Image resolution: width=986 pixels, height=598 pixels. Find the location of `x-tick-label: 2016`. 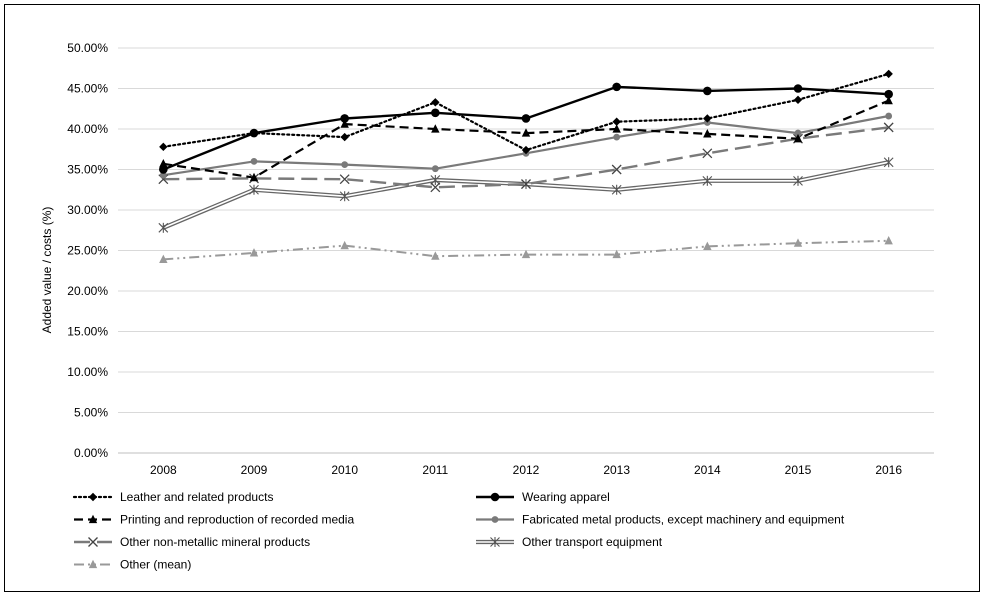

x-tick-label: 2016 is located at coordinates (888, 470).